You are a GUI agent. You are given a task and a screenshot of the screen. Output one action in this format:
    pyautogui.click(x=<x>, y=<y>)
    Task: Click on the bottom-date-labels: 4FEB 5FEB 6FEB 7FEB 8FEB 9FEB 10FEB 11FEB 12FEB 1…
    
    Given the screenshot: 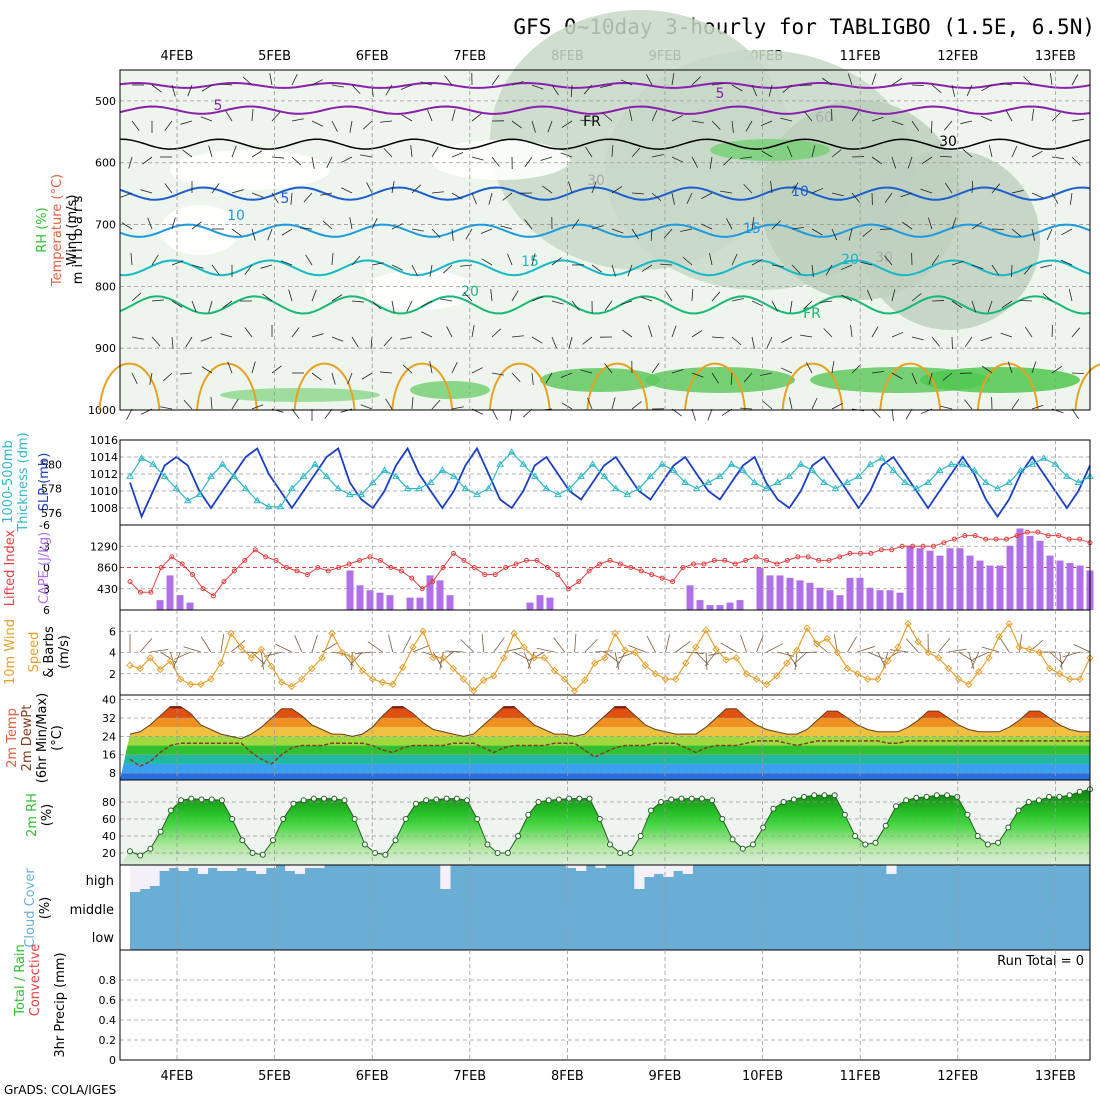 What is the action you would take?
    pyautogui.click(x=618, y=1076)
    